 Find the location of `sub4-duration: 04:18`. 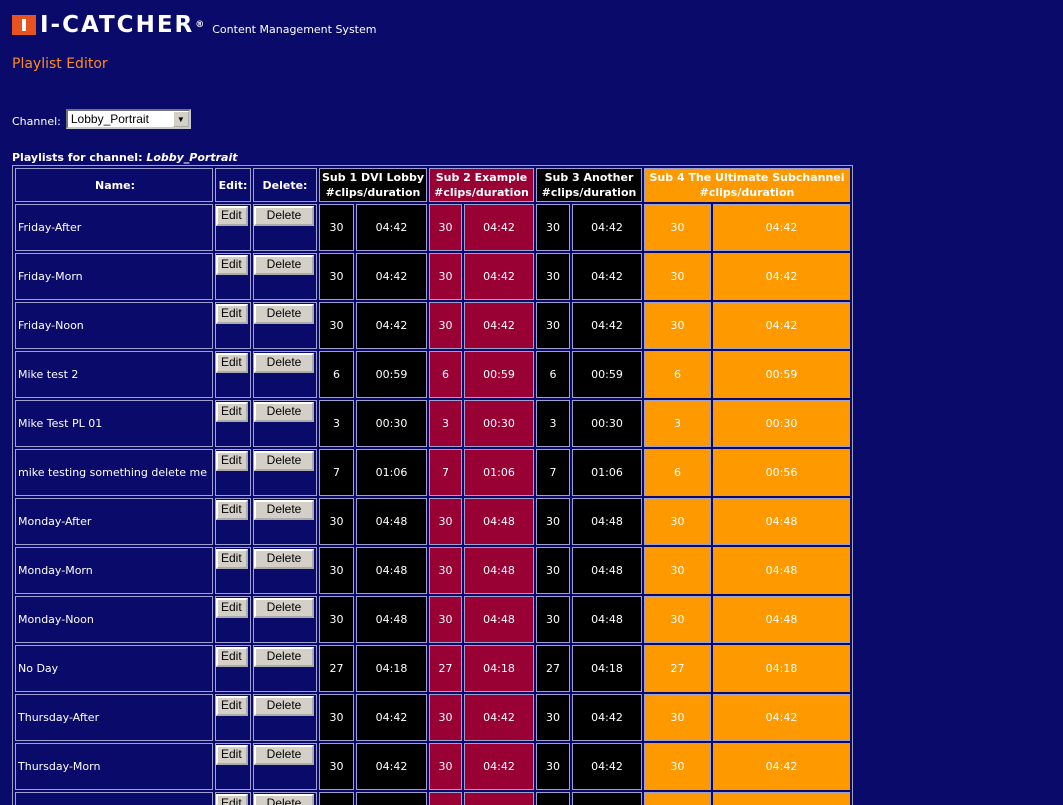

sub4-duration: 04:18 is located at coordinates (781, 668).